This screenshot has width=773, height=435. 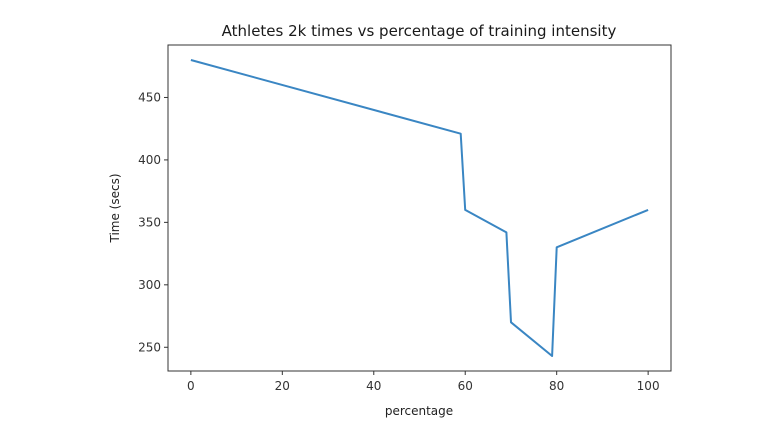 What do you see at coordinates (149, 347) in the screenshot?
I see `y-tick-label: 250` at bounding box center [149, 347].